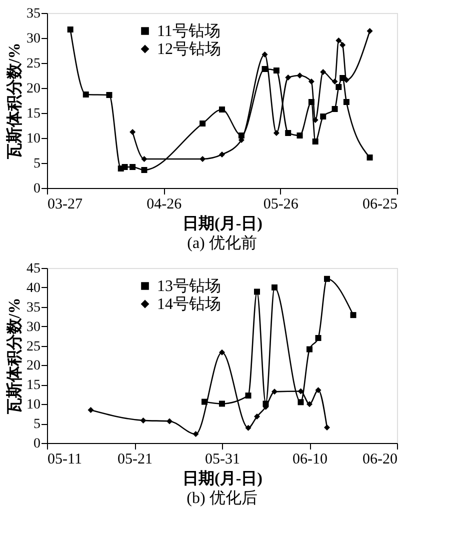  What do you see at coordinates (380, 460) in the screenshot?
I see `x-tick-label: 06-20` at bounding box center [380, 460].